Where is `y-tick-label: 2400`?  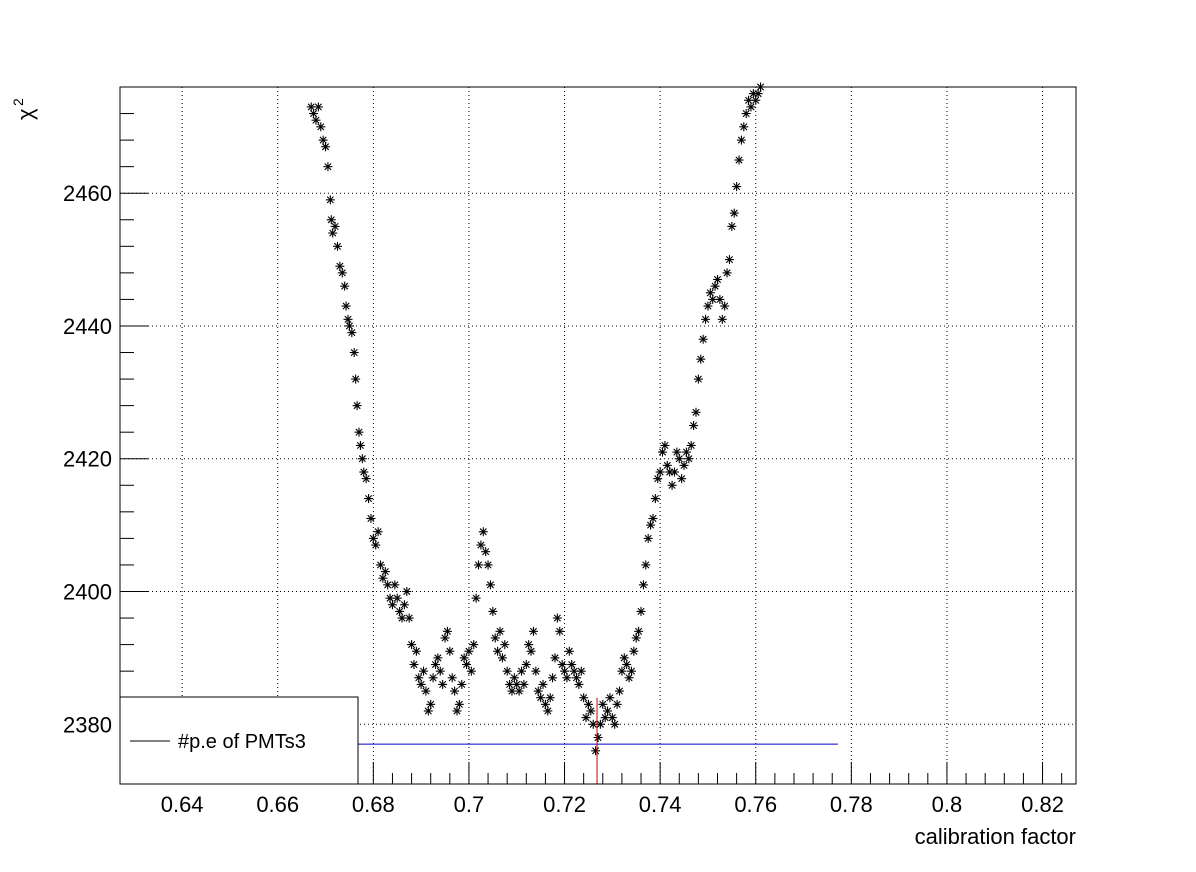
y-tick-label: 2400 is located at coordinates (87, 591).